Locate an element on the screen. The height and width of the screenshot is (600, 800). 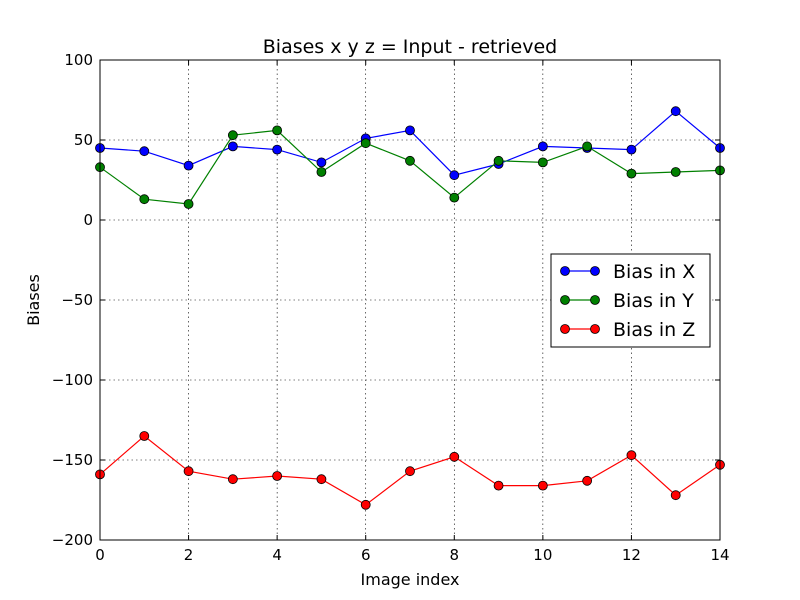
x-tick-label: 4 is located at coordinates (277, 555).